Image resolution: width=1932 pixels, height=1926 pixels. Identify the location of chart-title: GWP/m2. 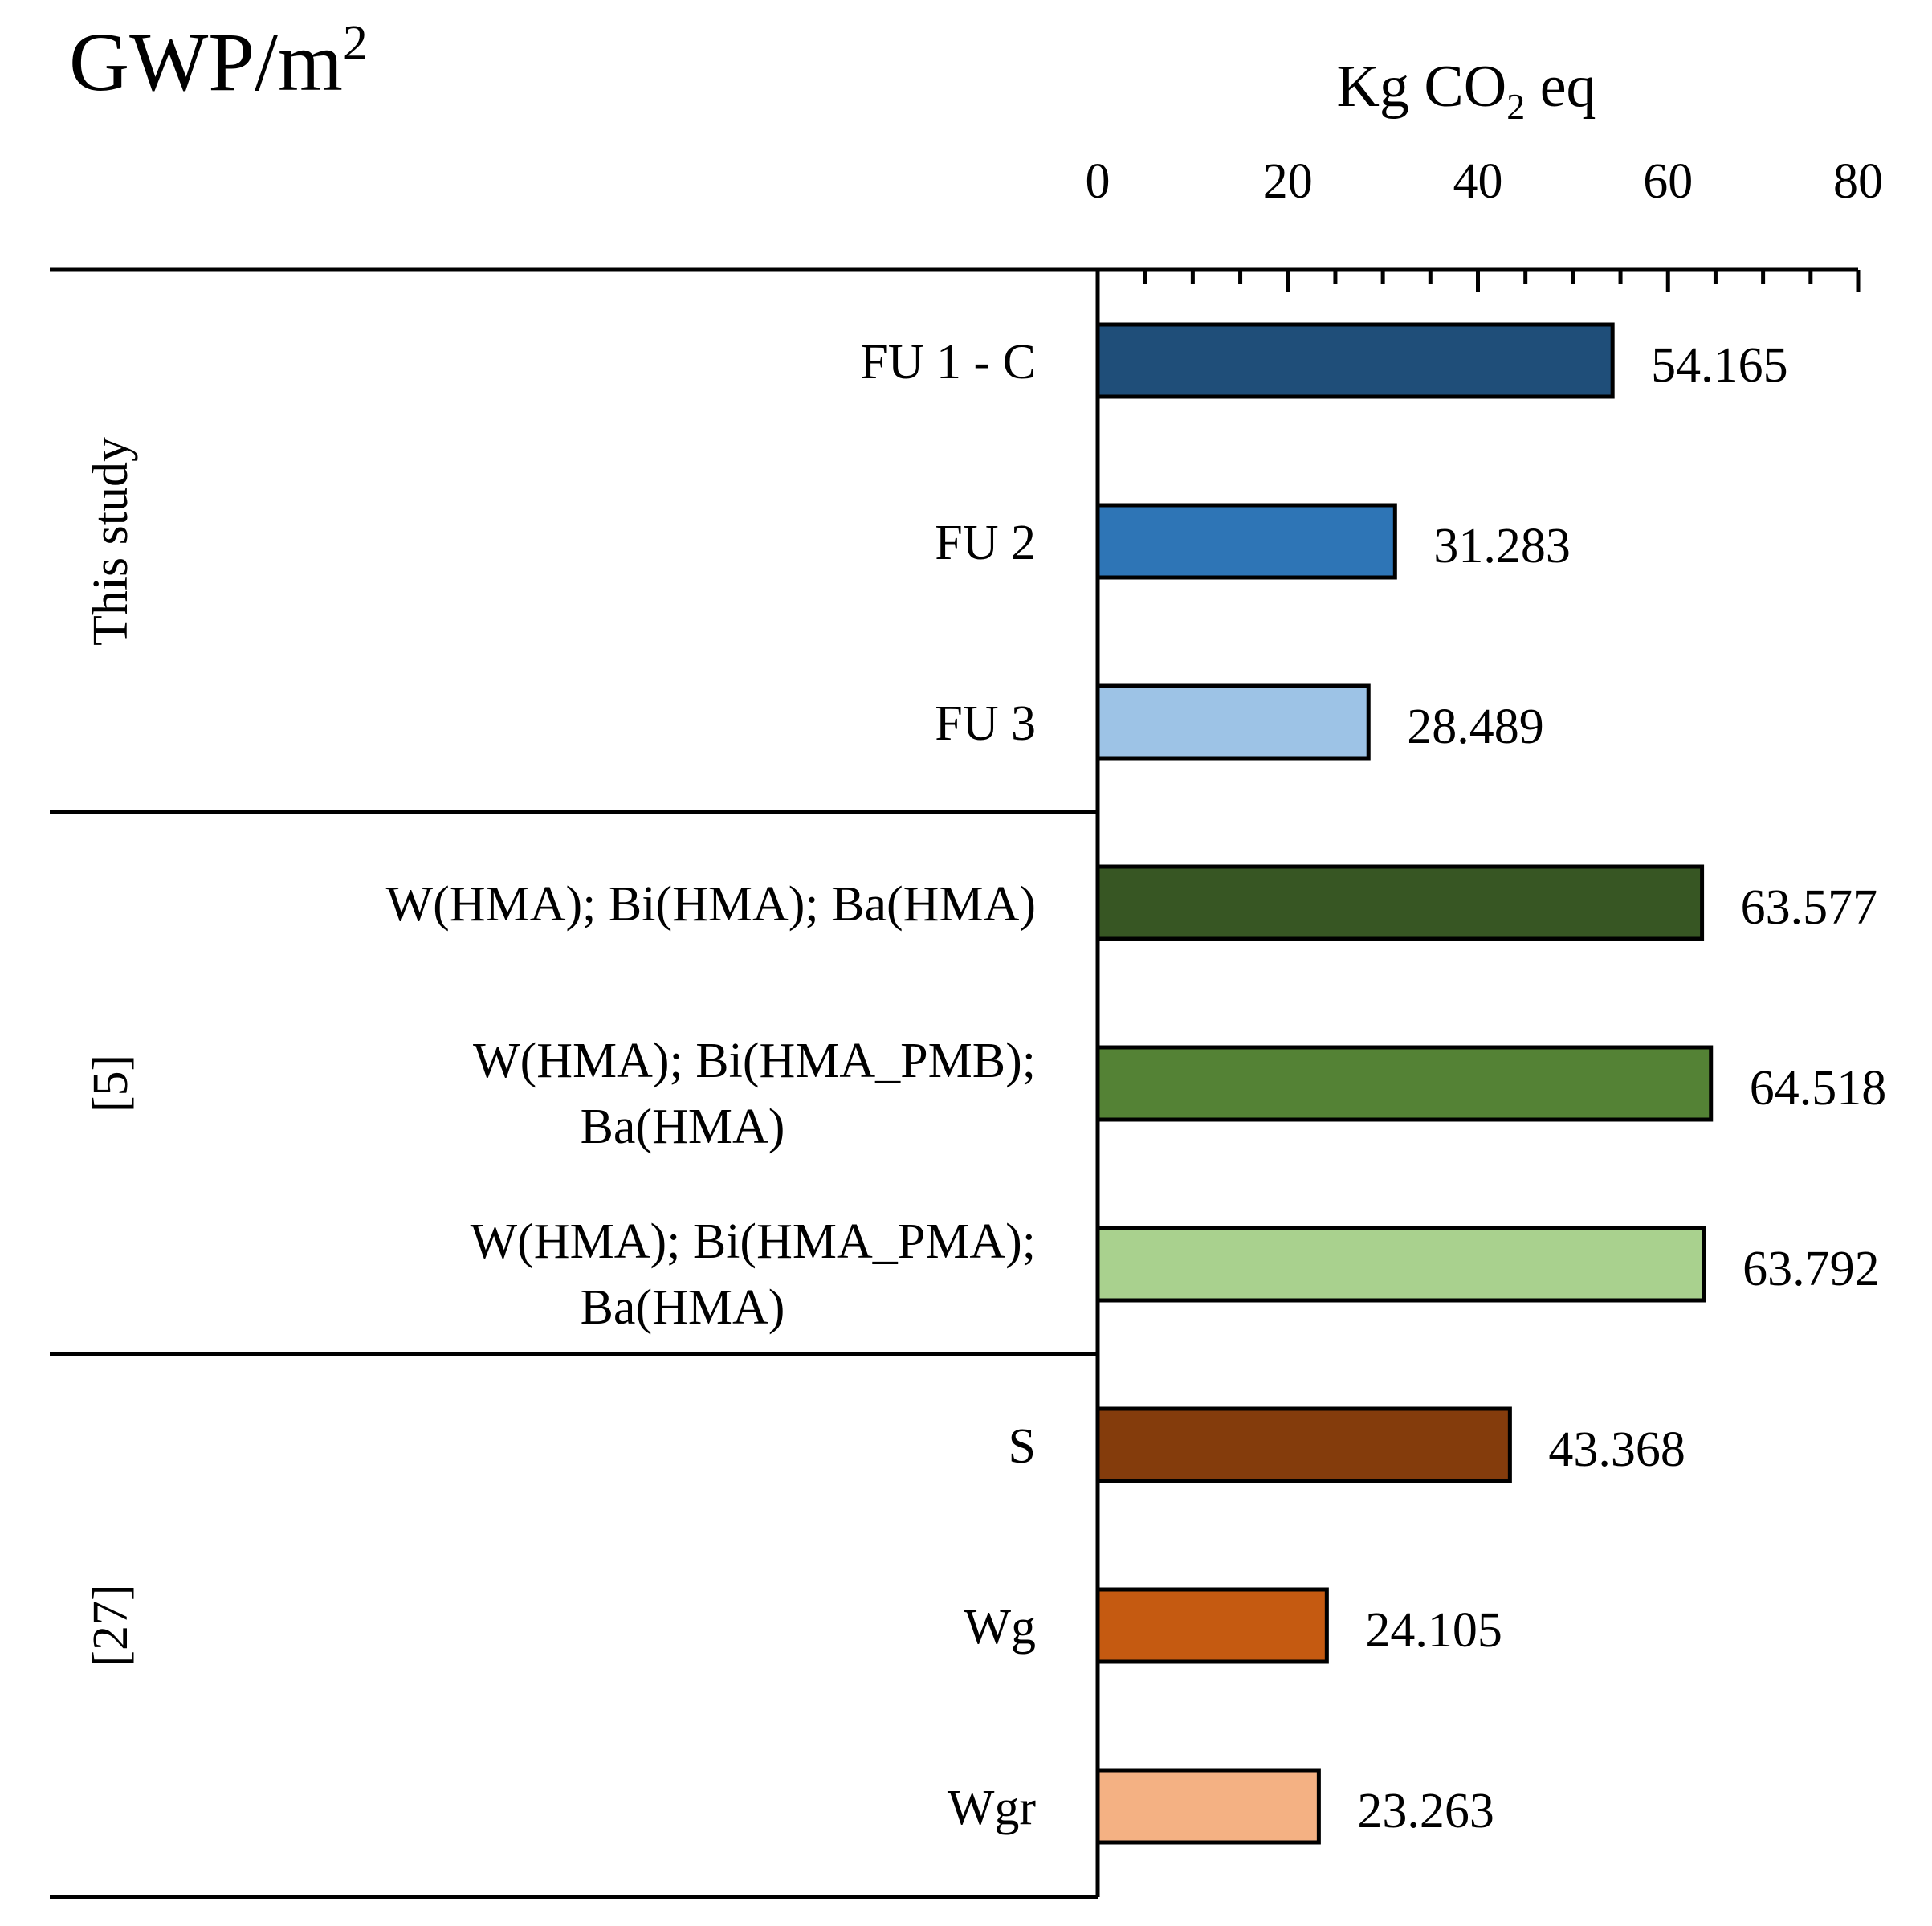
(218, 62).